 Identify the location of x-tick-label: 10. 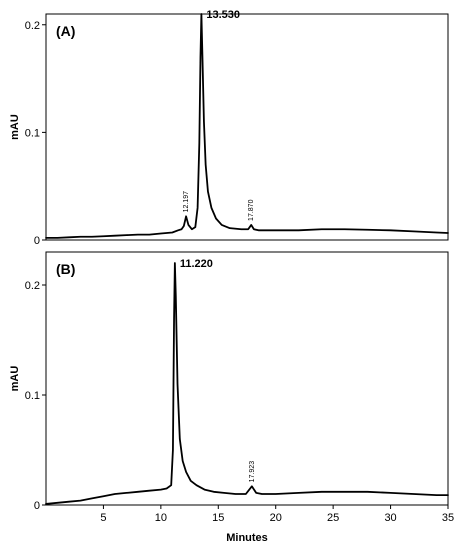
(161, 518).